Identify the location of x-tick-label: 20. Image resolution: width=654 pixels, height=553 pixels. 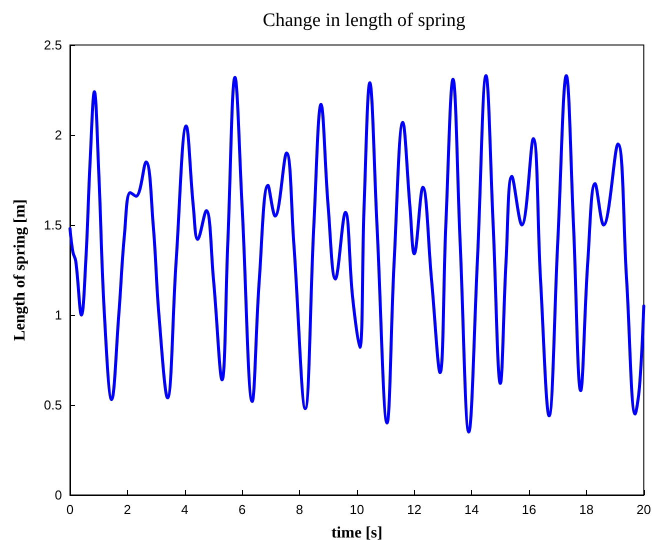
(644, 509).